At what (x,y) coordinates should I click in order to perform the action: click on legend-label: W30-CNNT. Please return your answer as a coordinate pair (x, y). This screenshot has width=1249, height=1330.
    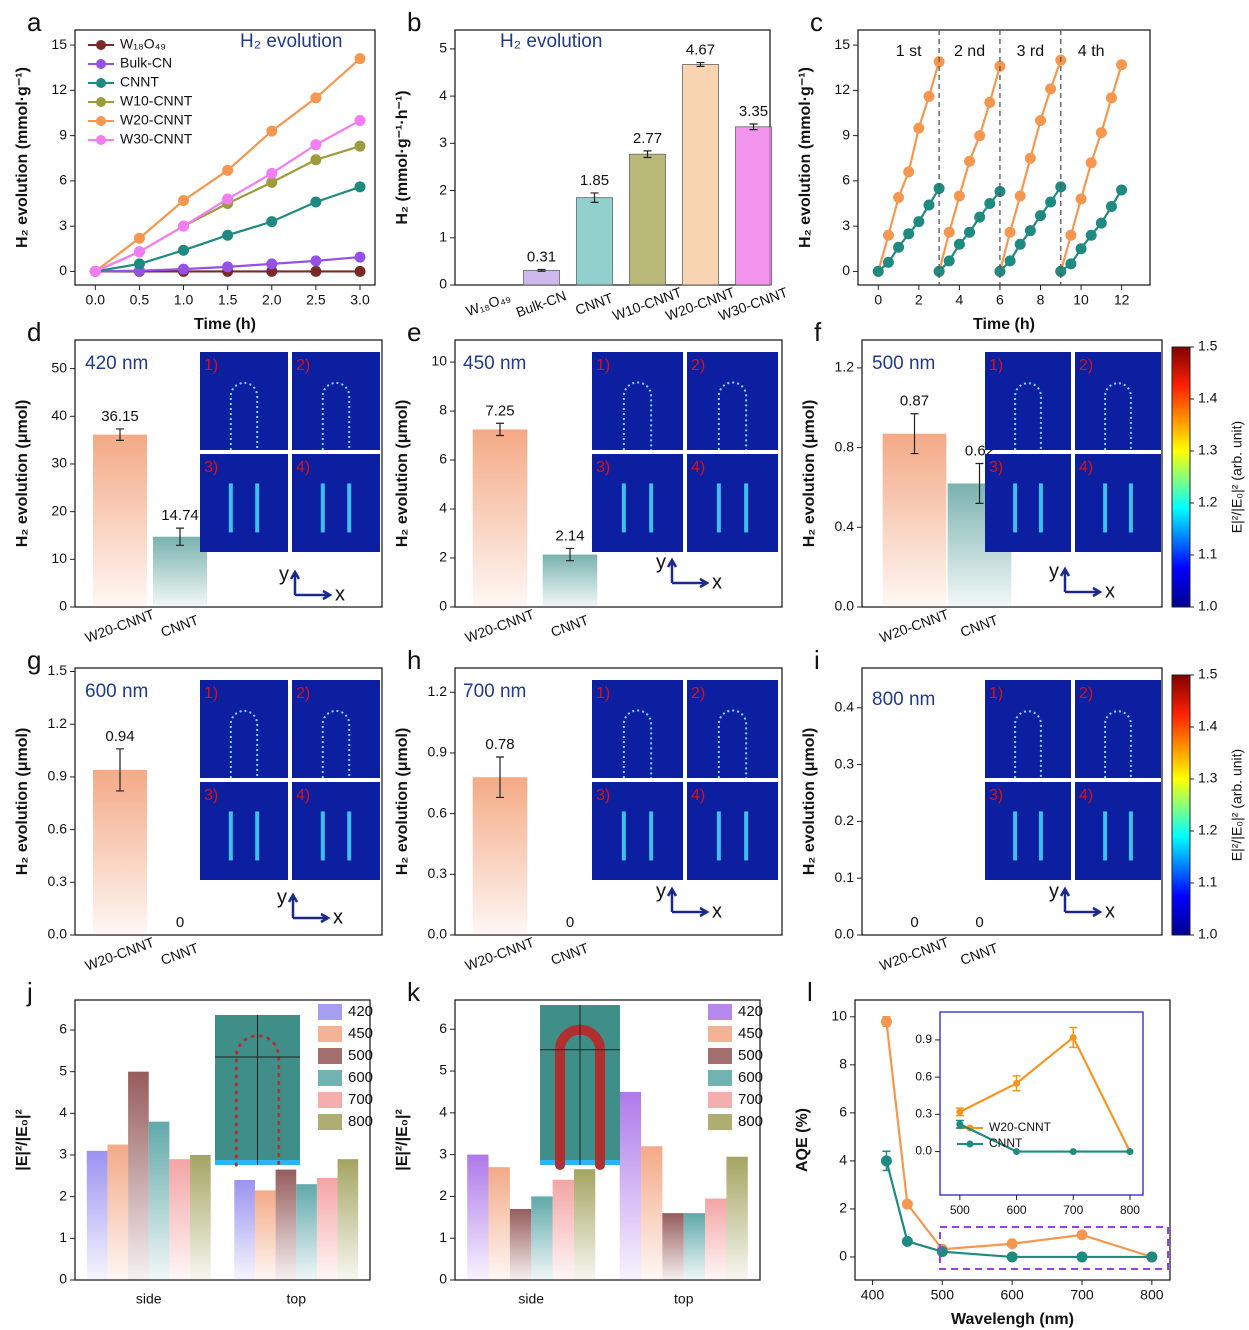
    Looking at the image, I should click on (156, 139).